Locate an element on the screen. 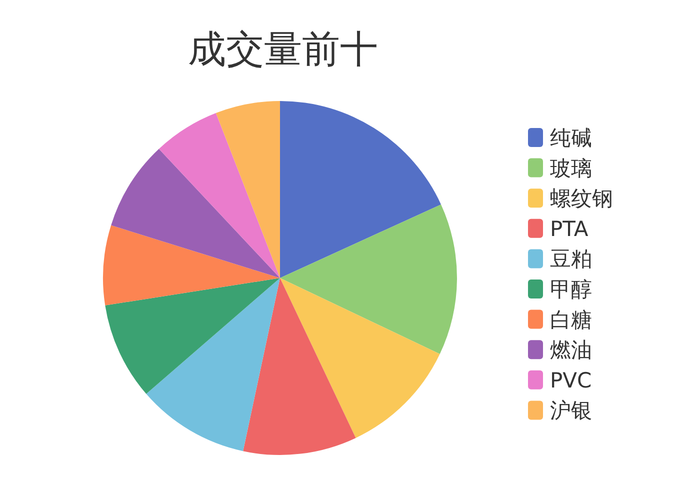  legend-label: 豆粕 is located at coordinates (571, 259).